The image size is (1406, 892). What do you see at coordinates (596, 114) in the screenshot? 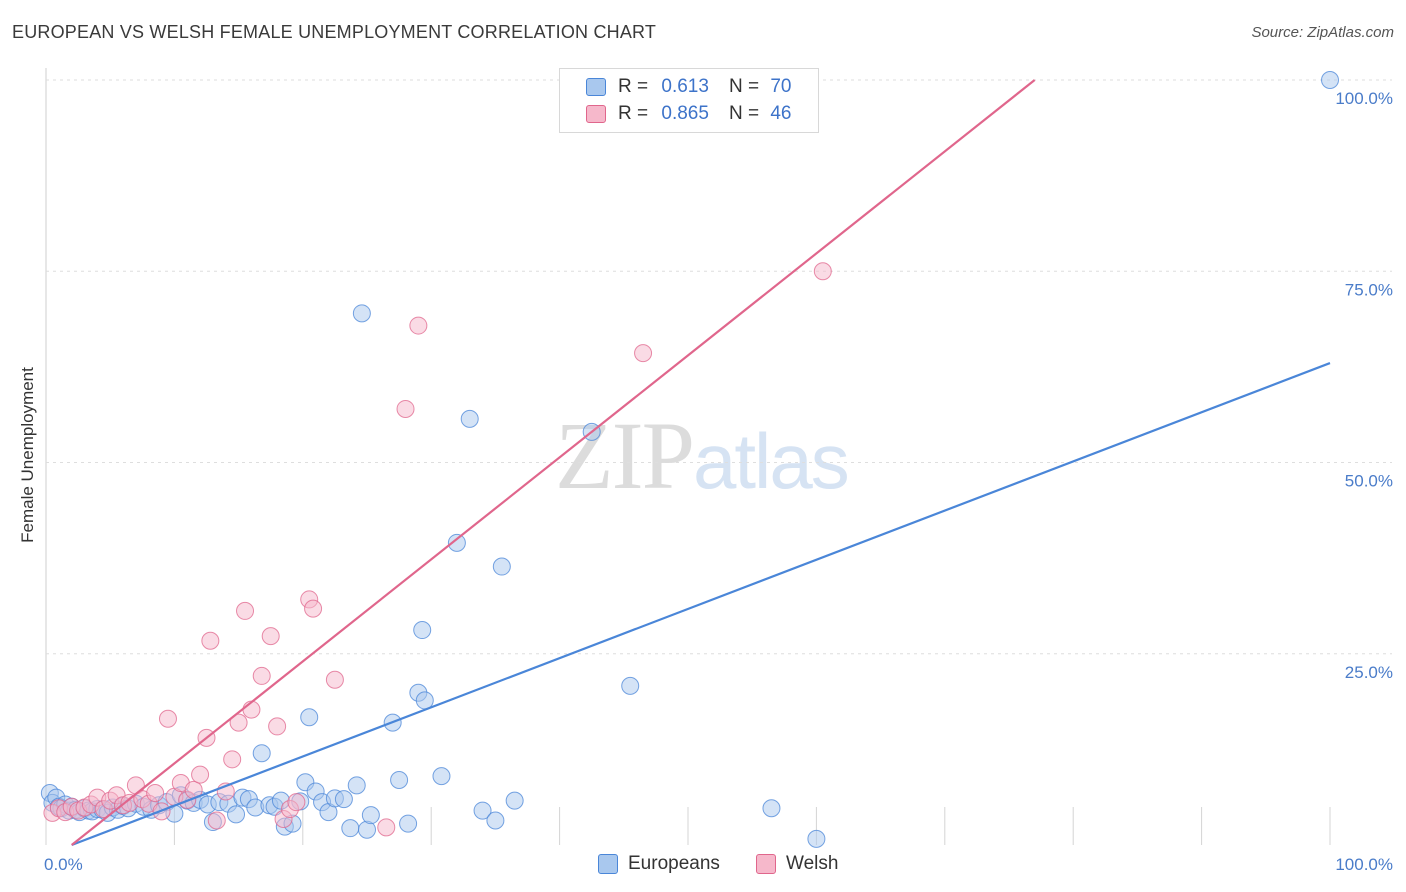
I see `legend-swatch-welsh` at bounding box center [596, 114].